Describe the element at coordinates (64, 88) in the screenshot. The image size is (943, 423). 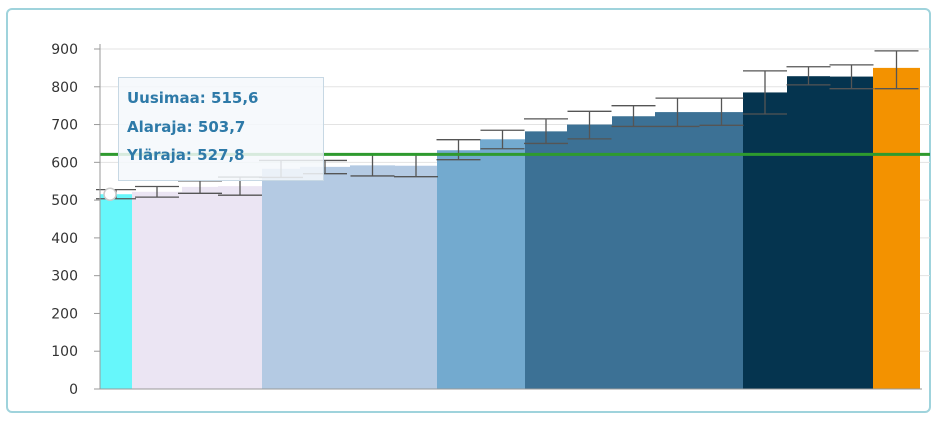
I see `y-tick-label: 800` at that location.